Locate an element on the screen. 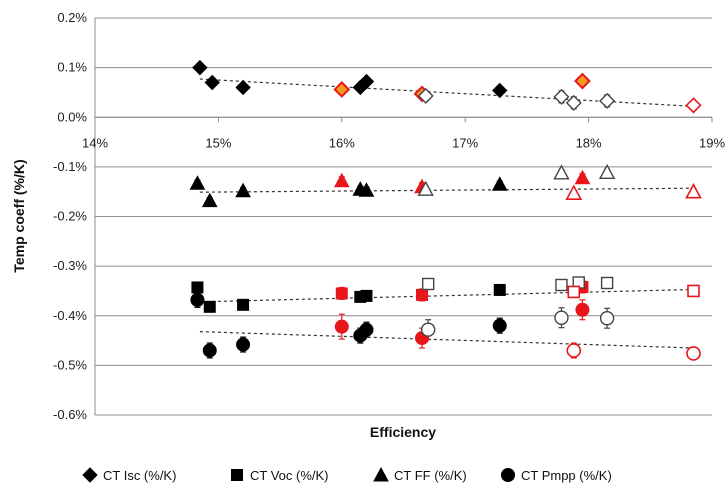  x-axis-title: Efficiency is located at coordinates (403, 432).